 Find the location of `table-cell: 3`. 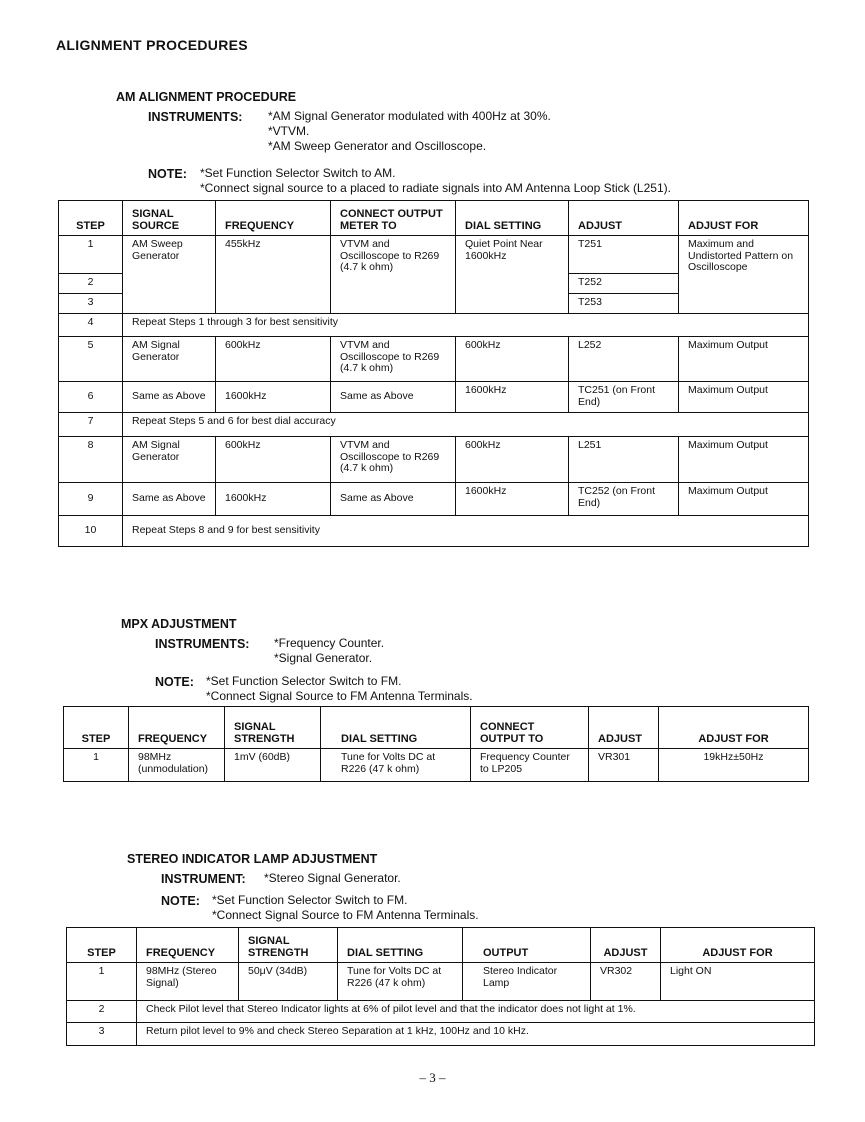

table-cell: 3 is located at coordinates (101, 1034).